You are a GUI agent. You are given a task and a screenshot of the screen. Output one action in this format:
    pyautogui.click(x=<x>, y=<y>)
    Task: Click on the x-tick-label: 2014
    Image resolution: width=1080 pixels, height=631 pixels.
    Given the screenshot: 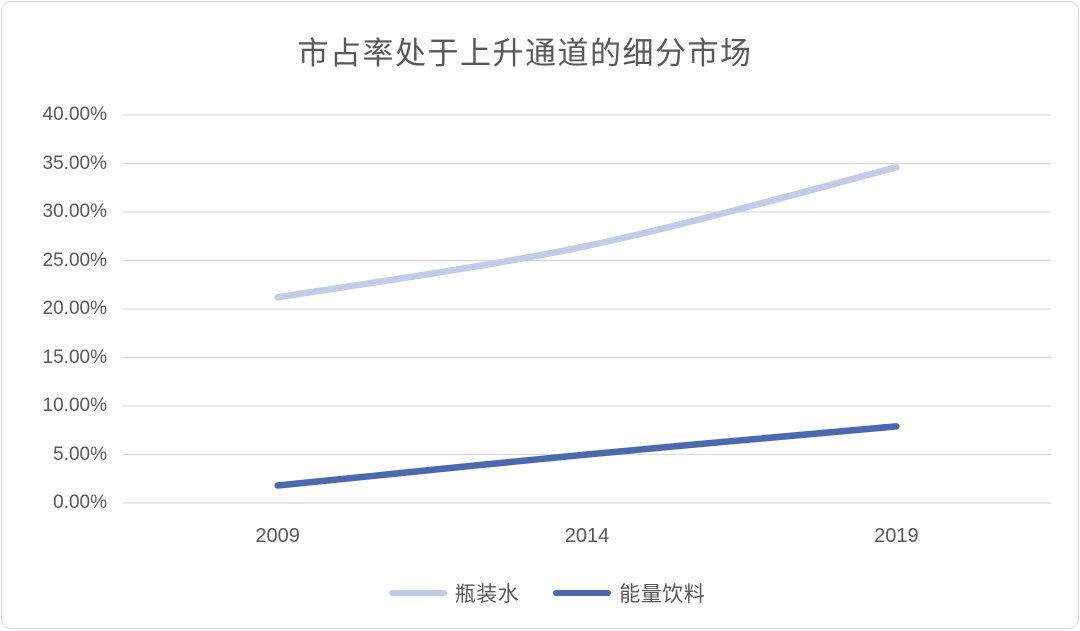 What is the action you would take?
    pyautogui.click(x=587, y=536)
    